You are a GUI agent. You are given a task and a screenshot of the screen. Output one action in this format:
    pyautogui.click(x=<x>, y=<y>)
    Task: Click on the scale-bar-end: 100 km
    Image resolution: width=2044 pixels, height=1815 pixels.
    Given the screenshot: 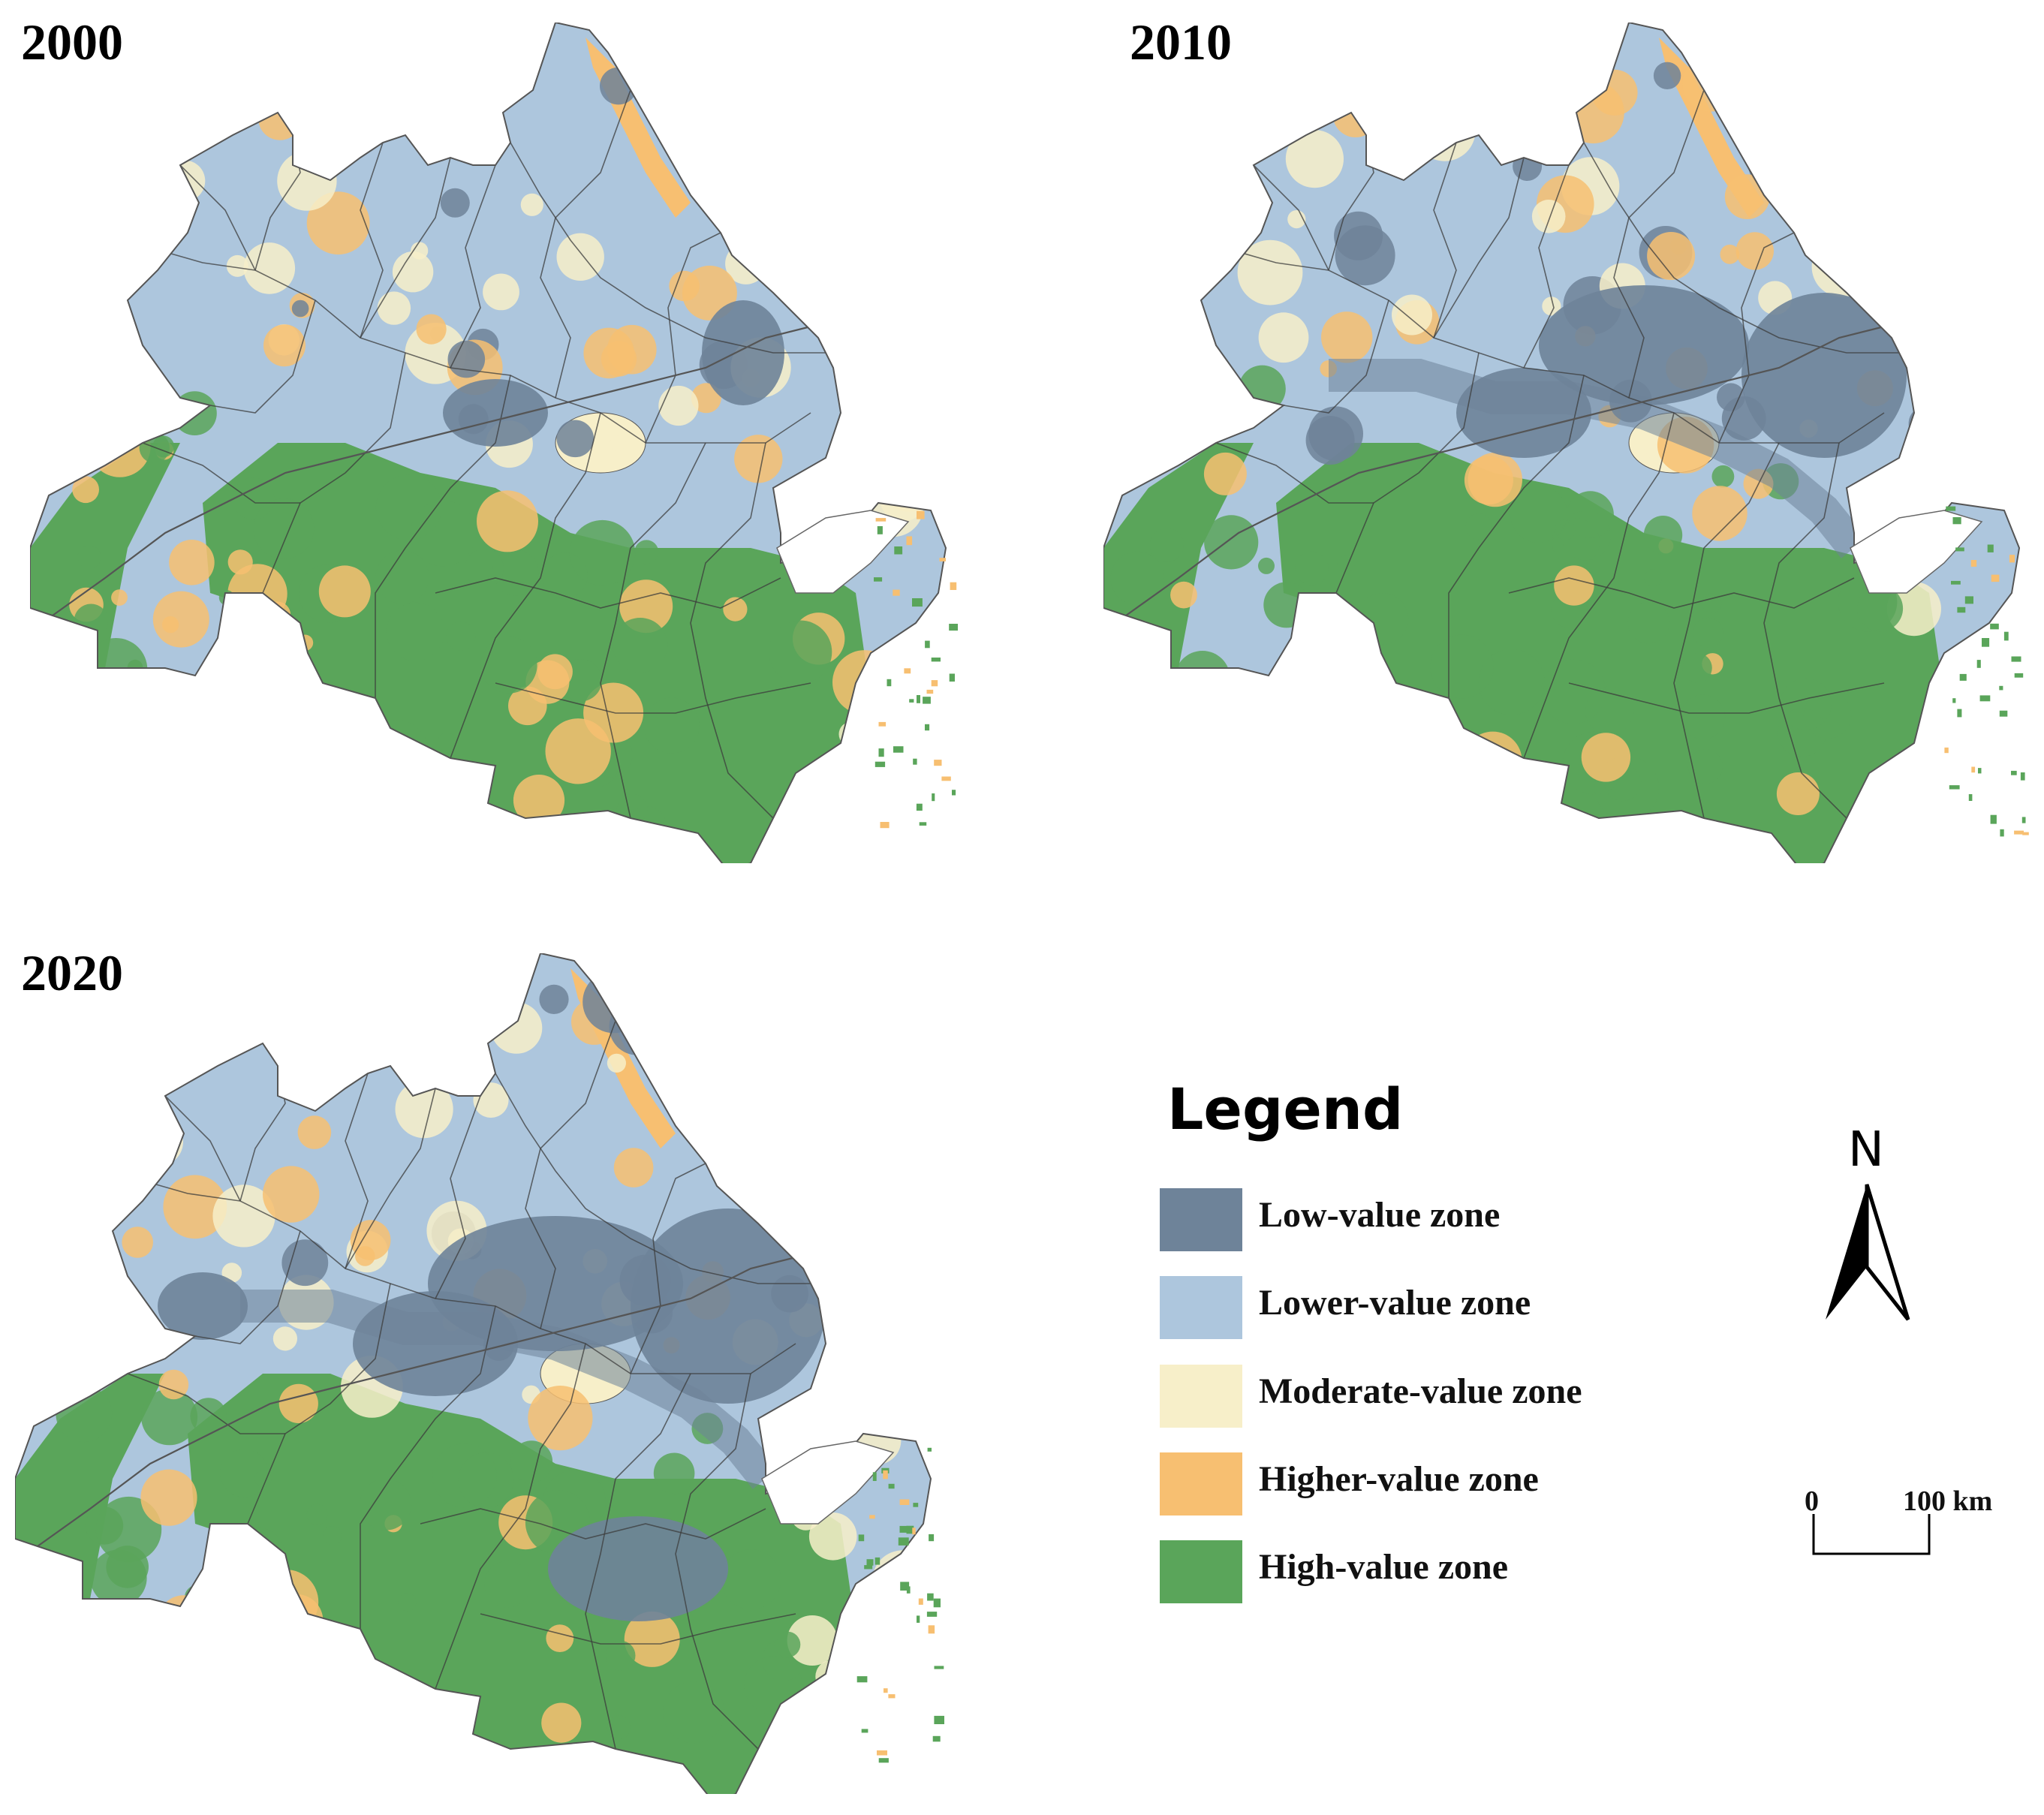 What is the action you would take?
    pyautogui.click(x=1948, y=1501)
    